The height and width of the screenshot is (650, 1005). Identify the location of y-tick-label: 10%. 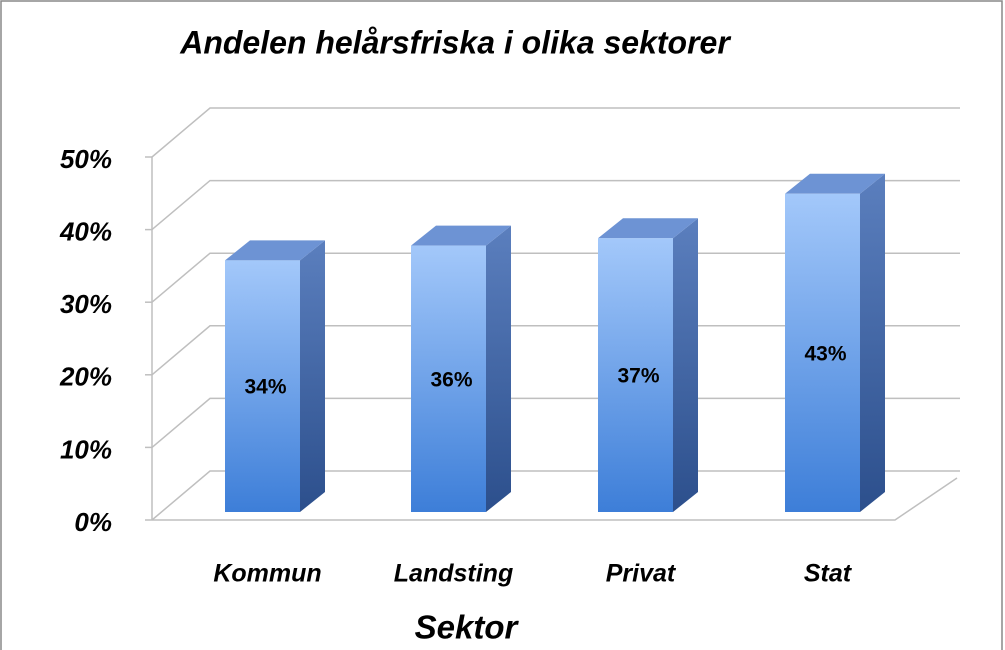
(86, 449).